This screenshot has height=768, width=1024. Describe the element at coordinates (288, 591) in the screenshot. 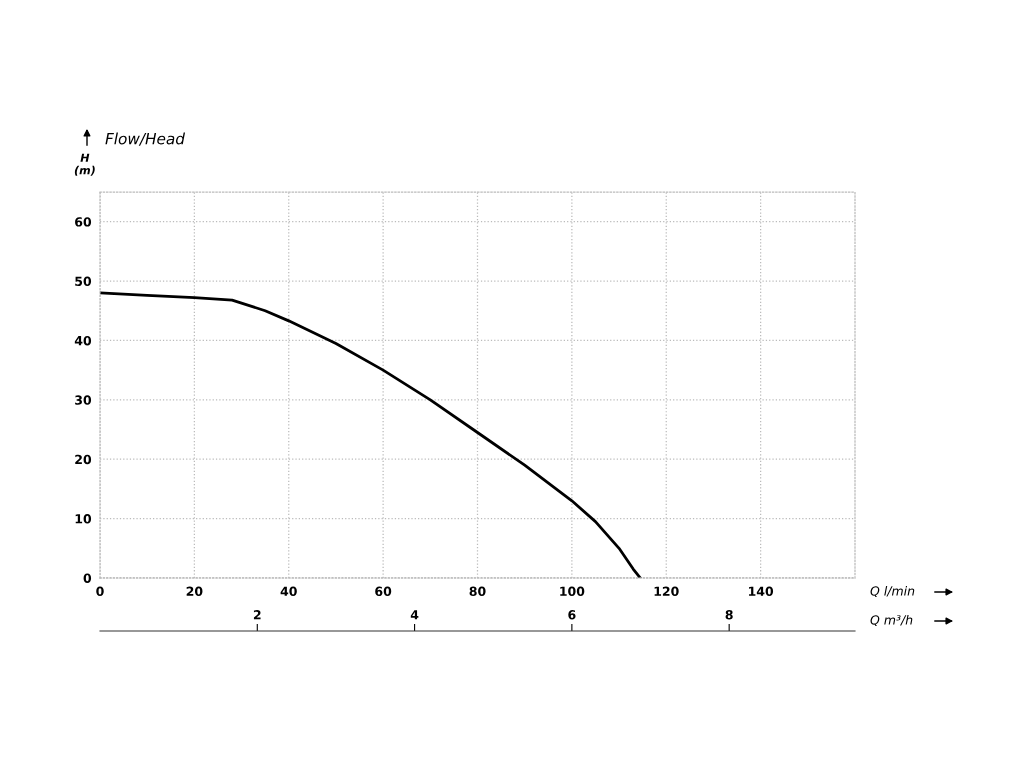

I see `x-tick-label: 40` at that location.